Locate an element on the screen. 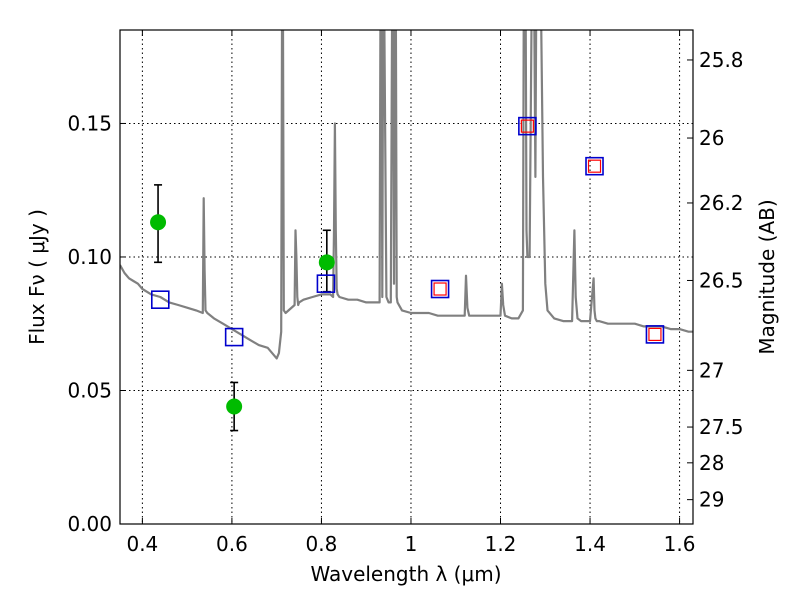  y-tick-label: 0.15 is located at coordinates (89, 123).